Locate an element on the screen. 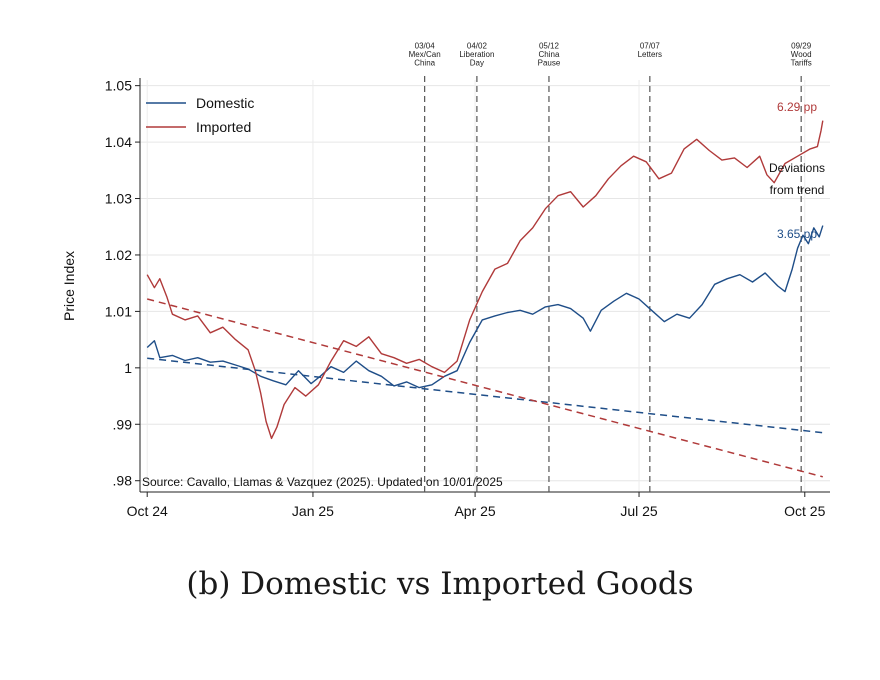  event-label: Day is located at coordinates (477, 63).